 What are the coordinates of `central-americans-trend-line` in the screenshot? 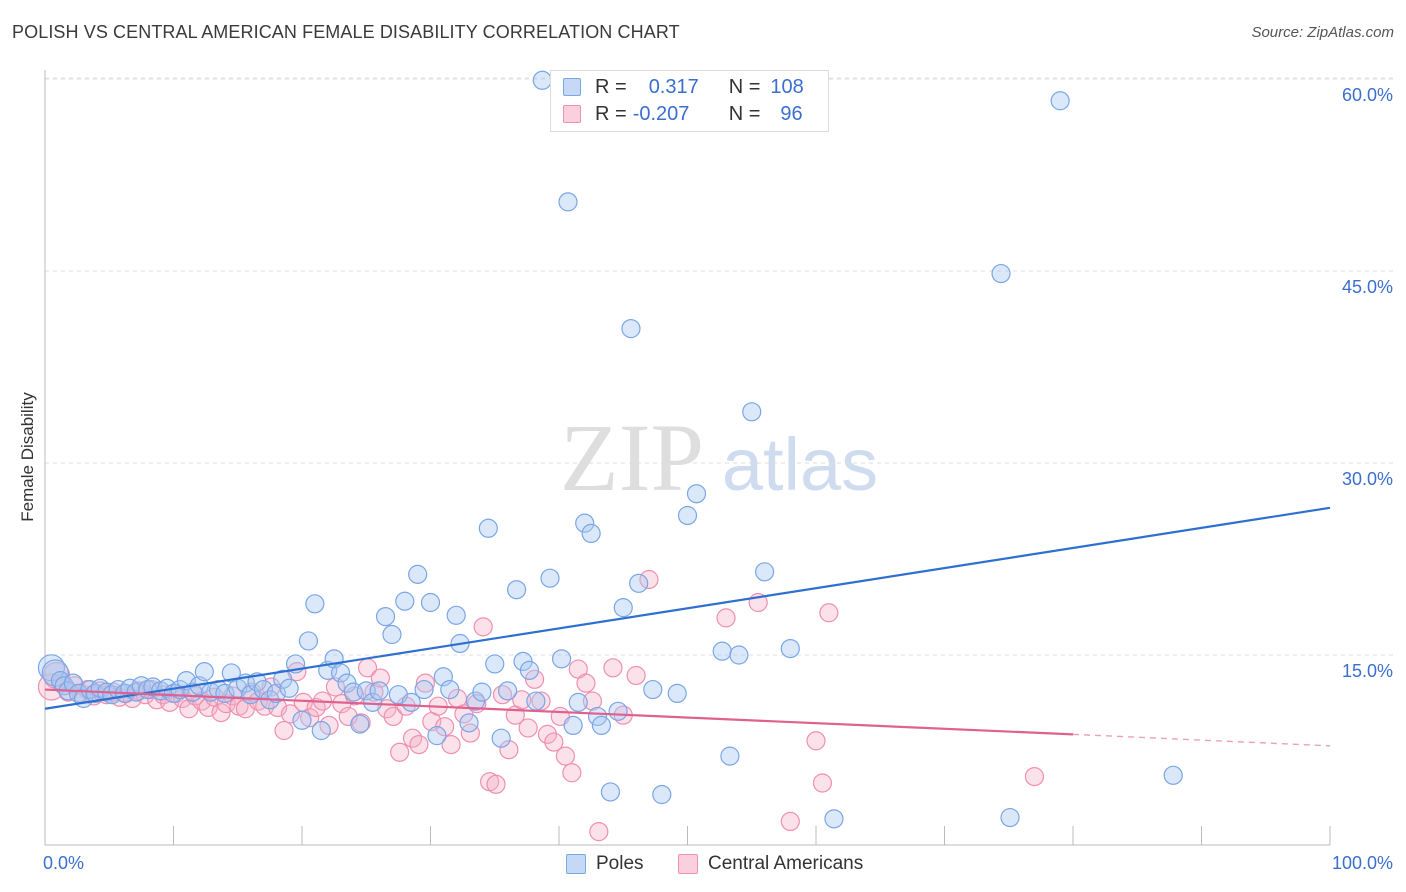 It's located at (559, 712).